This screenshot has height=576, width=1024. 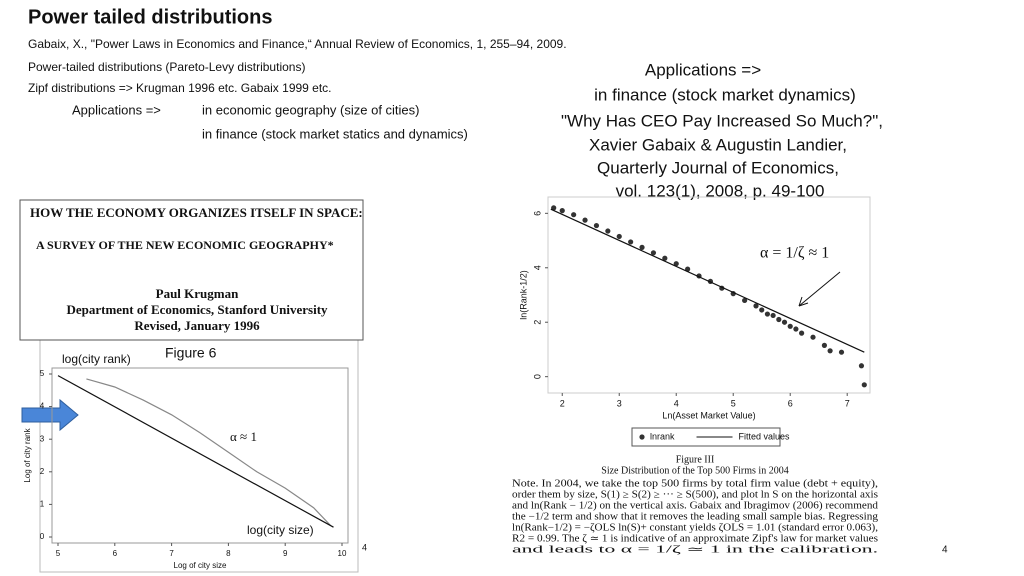 I want to click on right-text: Xavier Gabaix & Augustin Landier,, so click(x=718, y=144).